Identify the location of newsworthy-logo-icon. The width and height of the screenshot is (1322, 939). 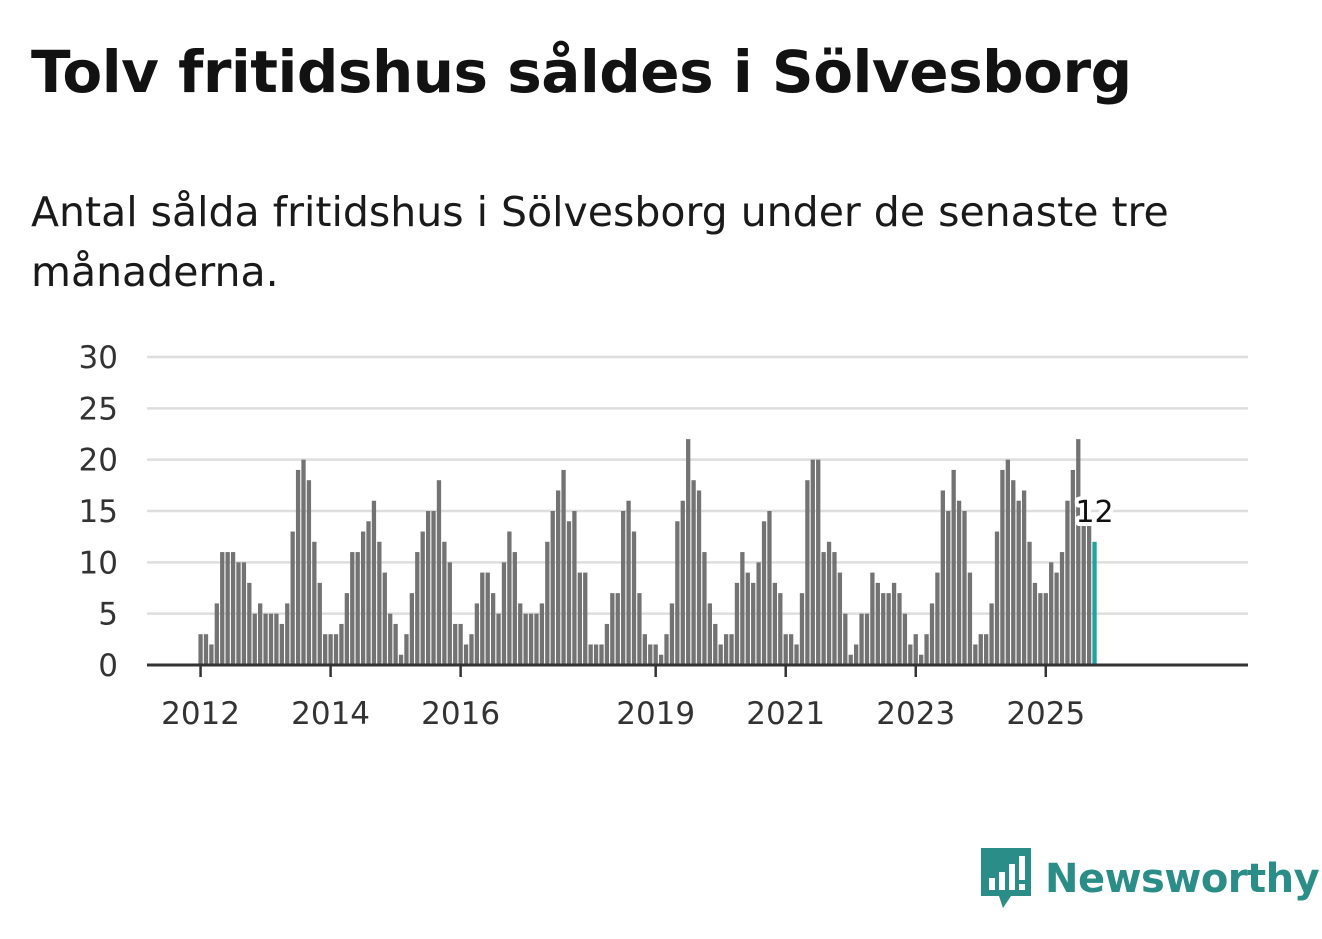
(1006, 878).